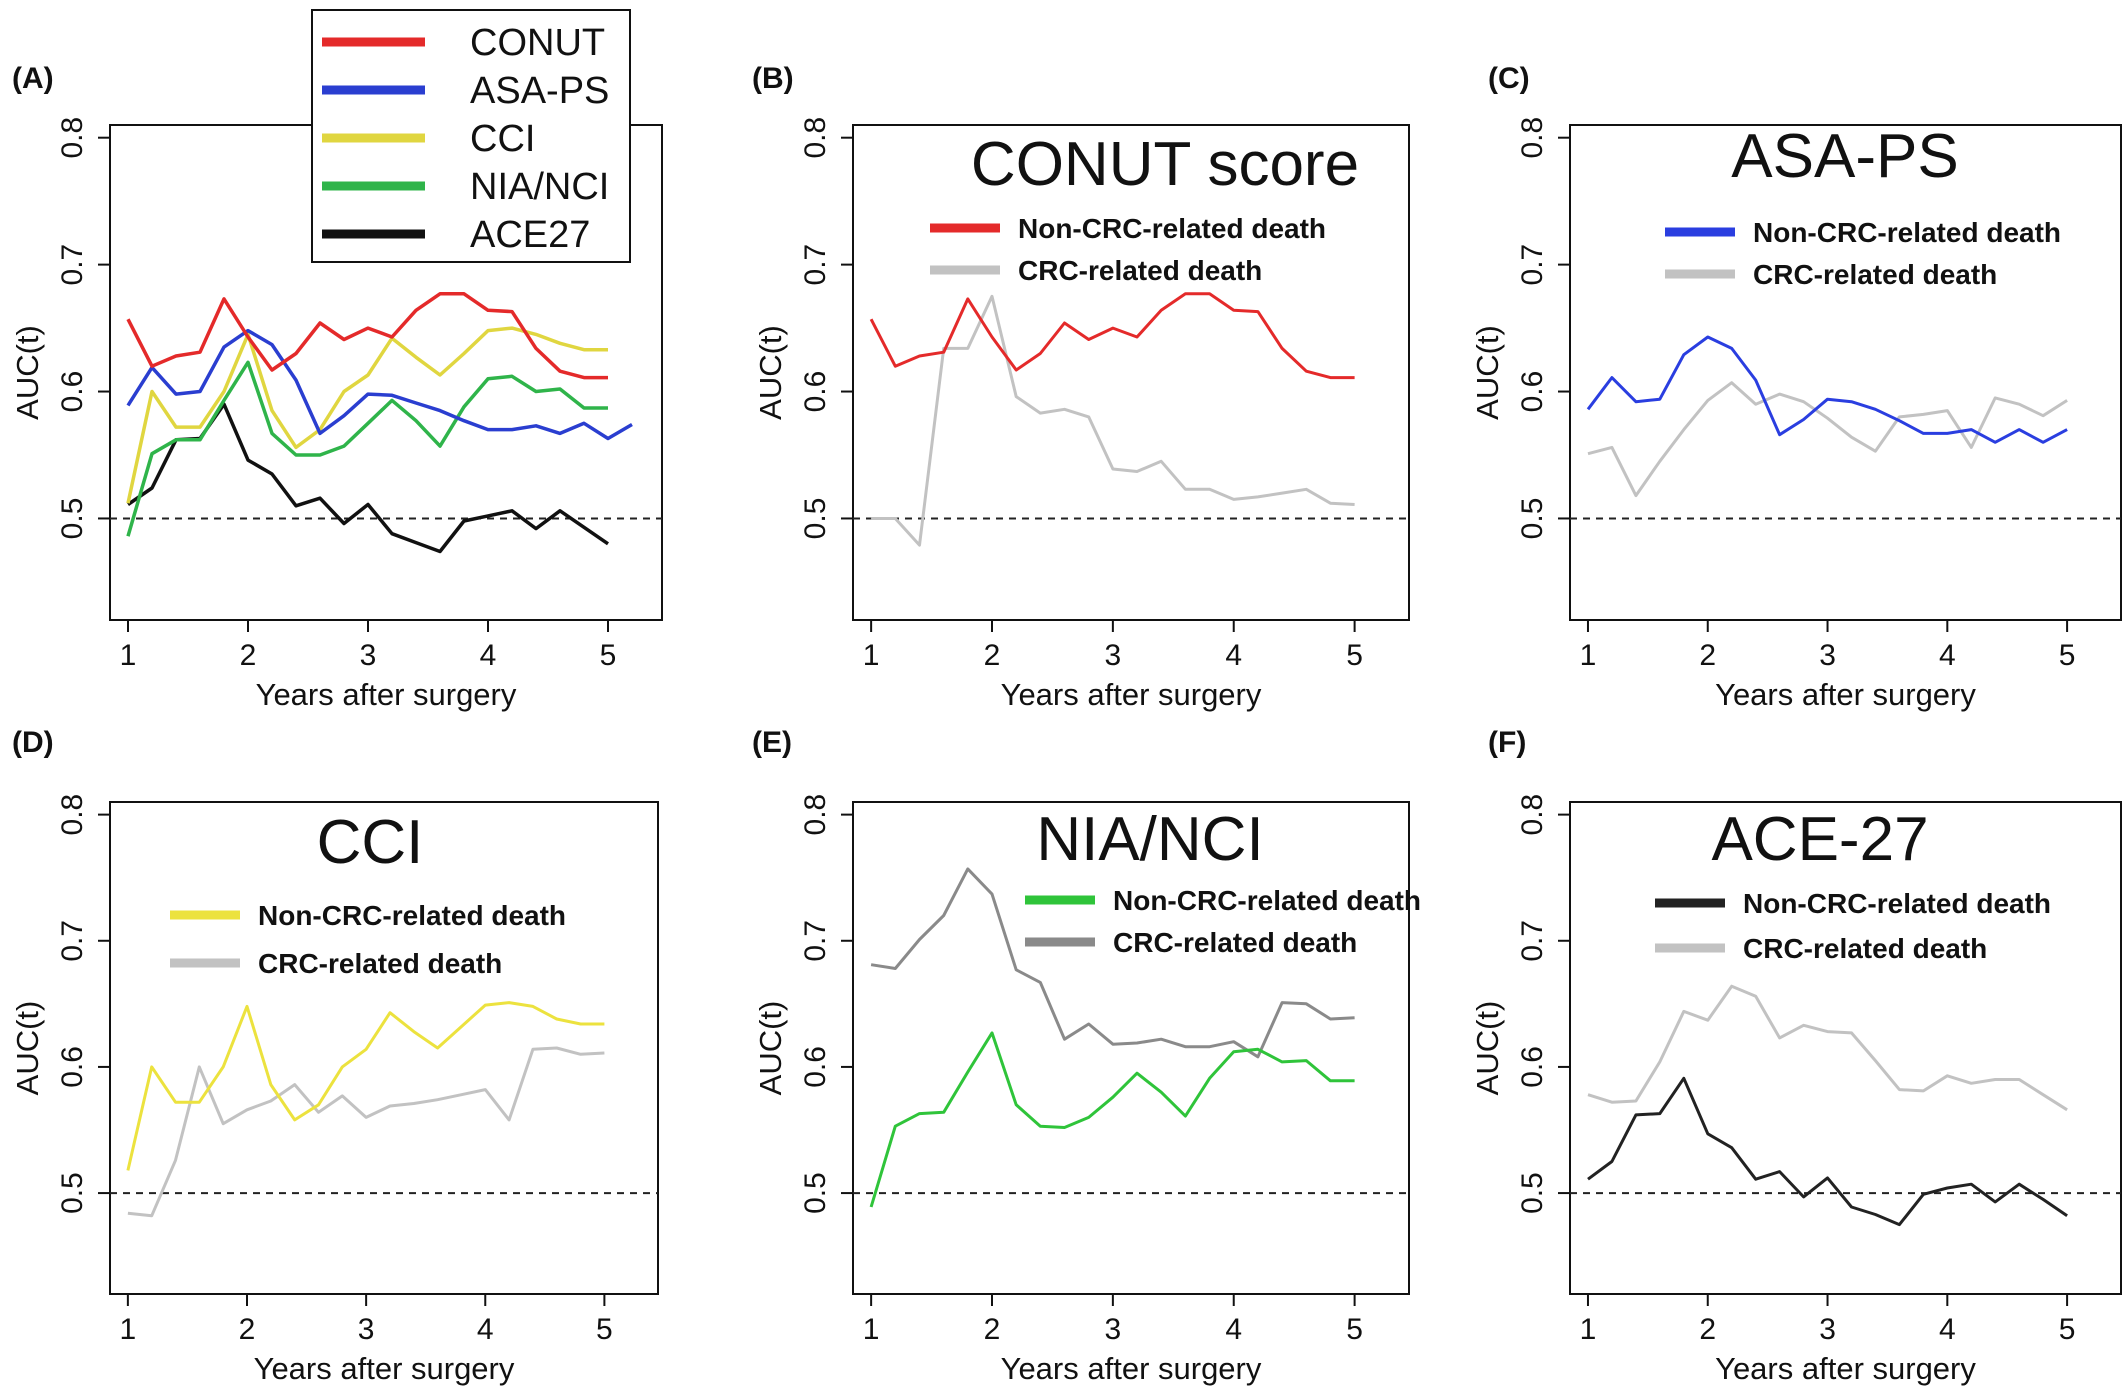  What do you see at coordinates (539, 187) in the screenshot?
I see `legend-label: NIA/NCI` at bounding box center [539, 187].